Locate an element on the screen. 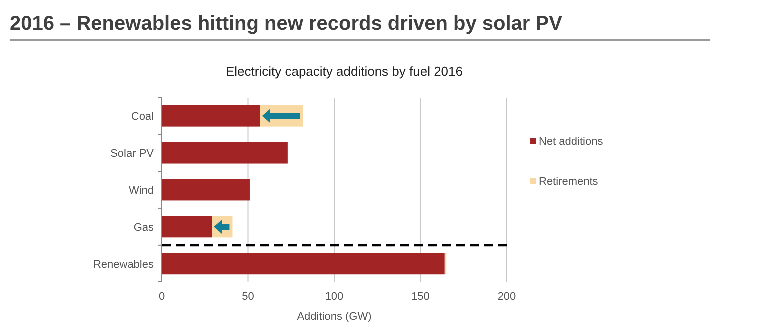 The height and width of the screenshot is (329, 772). legend-label: Net additions is located at coordinates (571, 142).